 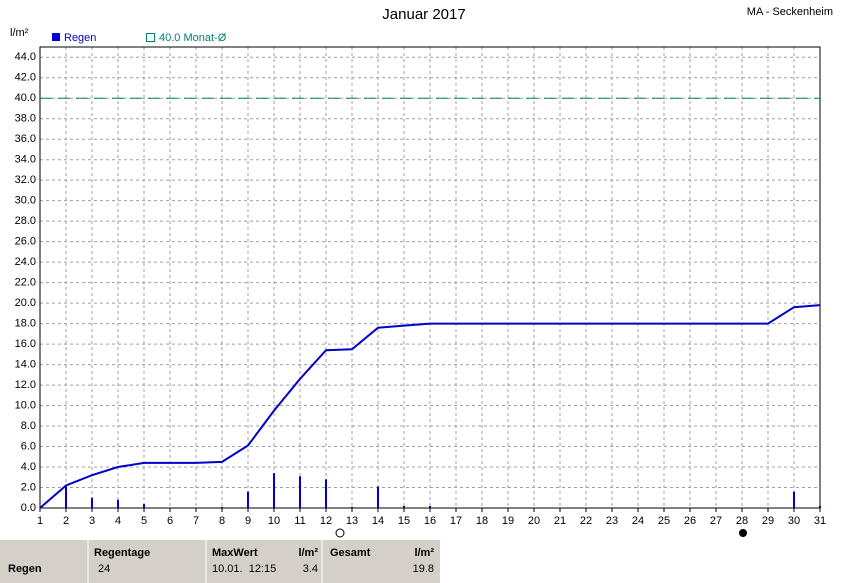 I want to click on x-tick-label: 12, so click(x=326, y=521).